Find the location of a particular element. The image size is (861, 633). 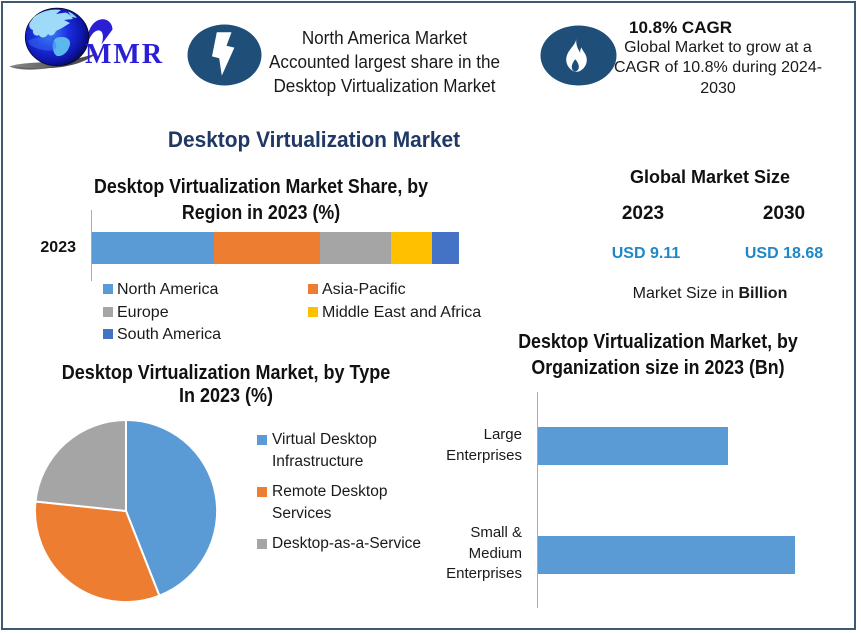

svg-text: MMR is located at coordinates (124, 54).